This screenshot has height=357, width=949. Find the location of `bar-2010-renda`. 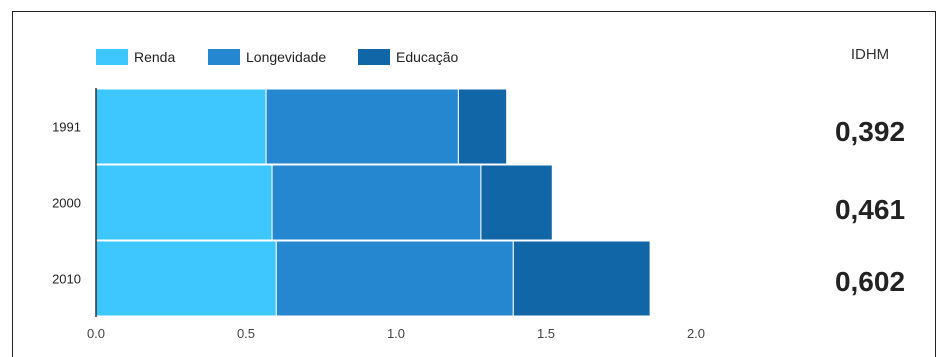

bar-2010-renda is located at coordinates (186, 278).